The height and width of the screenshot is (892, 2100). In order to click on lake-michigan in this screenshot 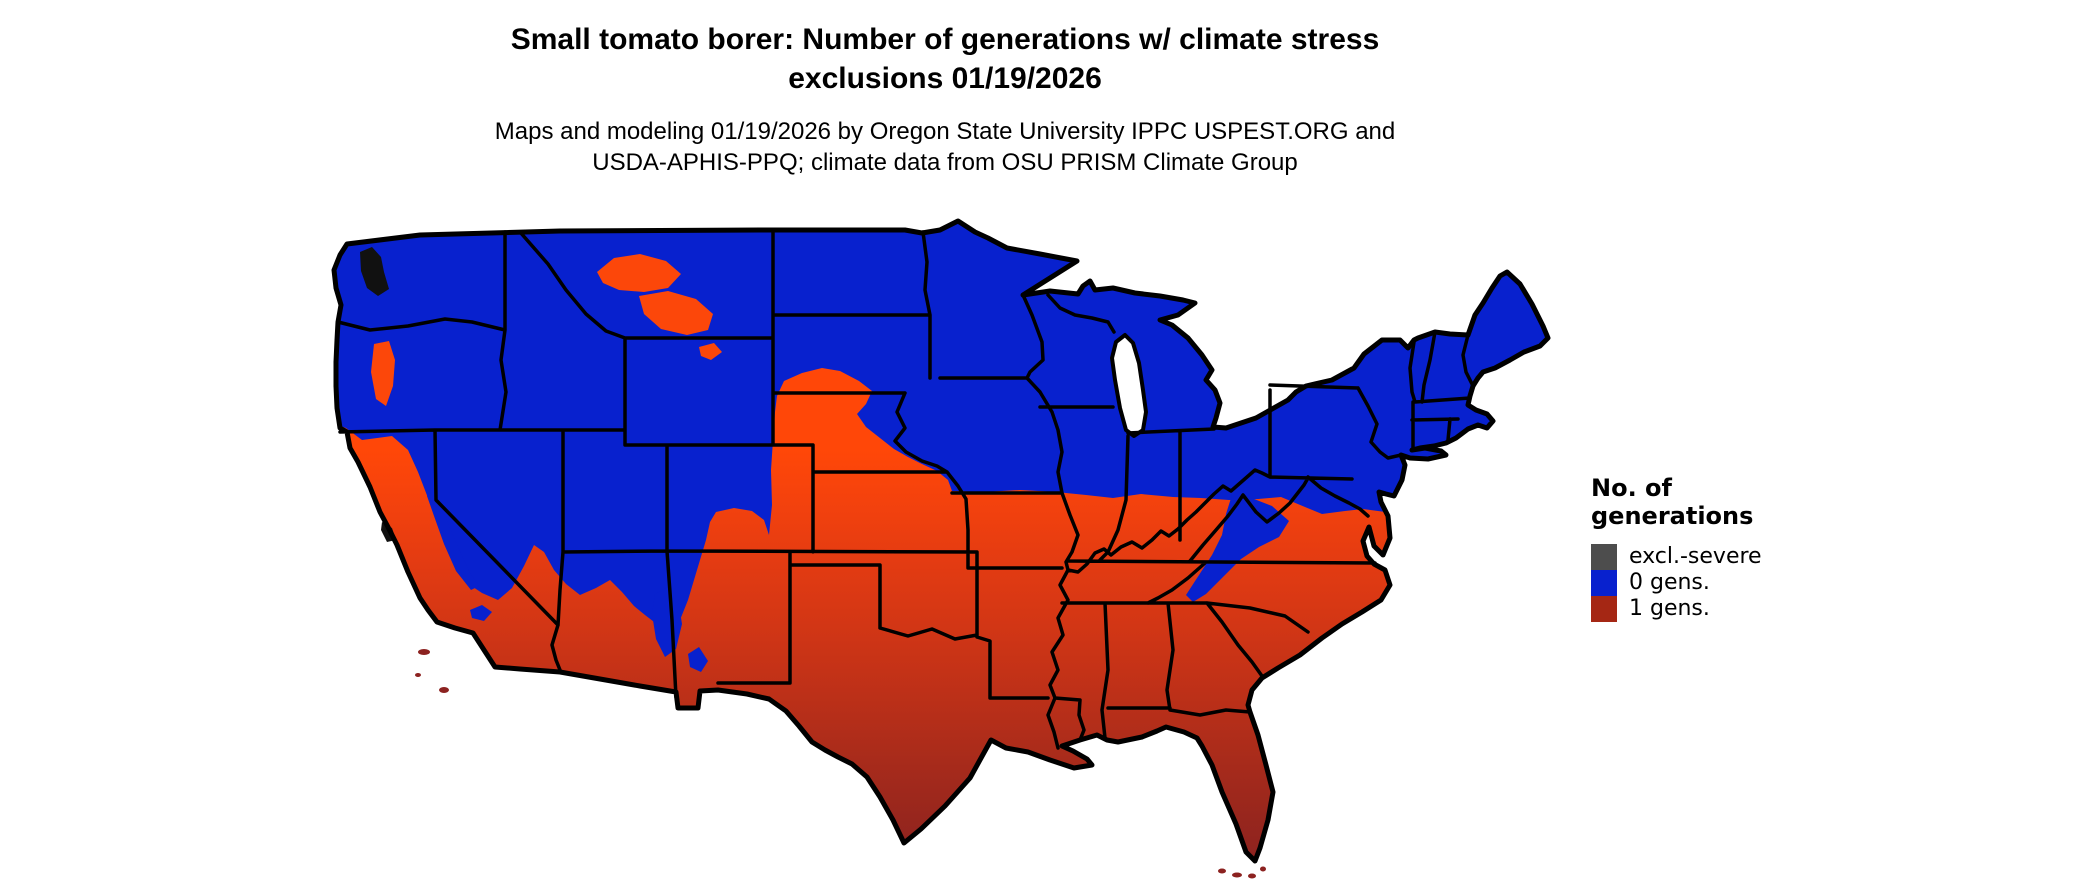, I will do `click(1129, 385)`.